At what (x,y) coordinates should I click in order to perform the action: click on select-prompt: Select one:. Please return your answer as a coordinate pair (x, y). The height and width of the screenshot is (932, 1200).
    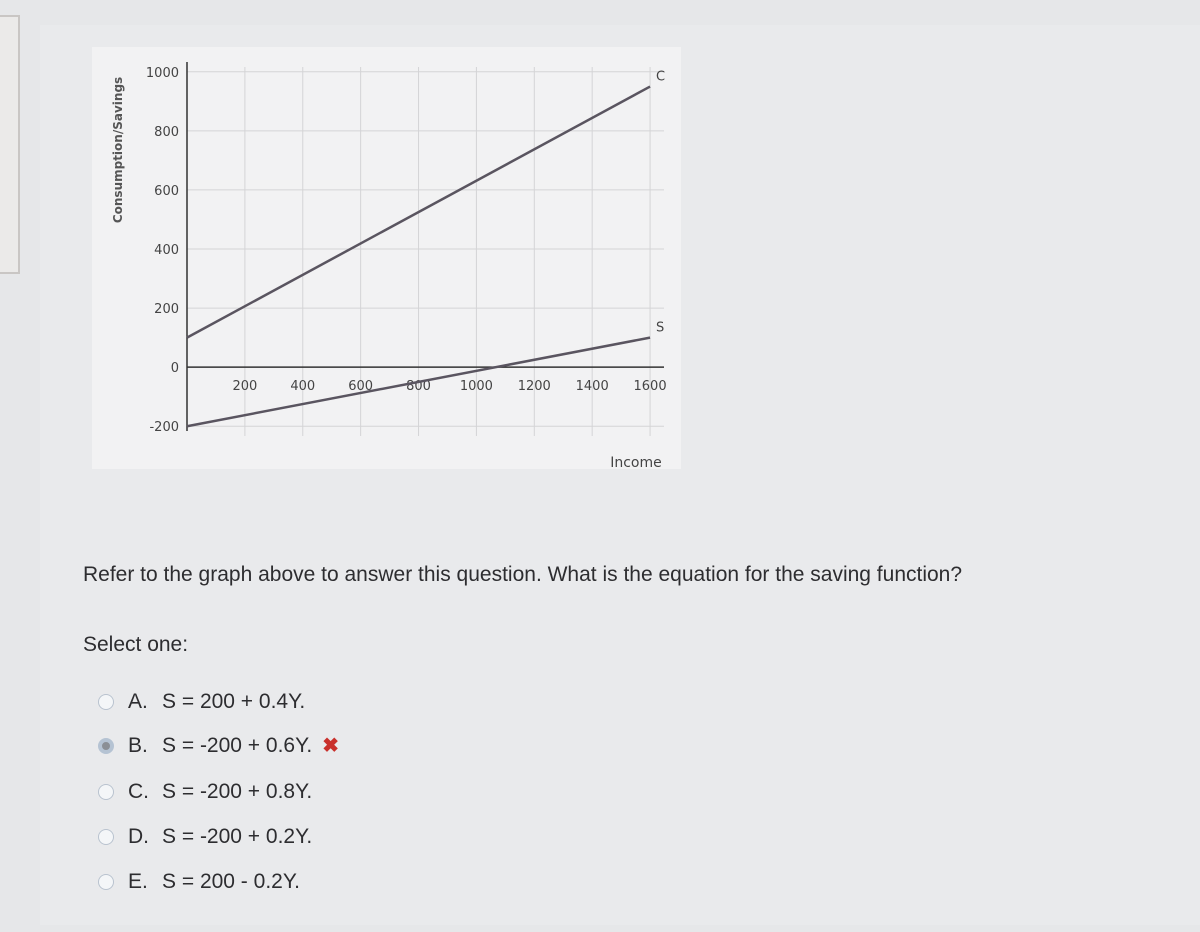
    Looking at the image, I should click on (136, 644).